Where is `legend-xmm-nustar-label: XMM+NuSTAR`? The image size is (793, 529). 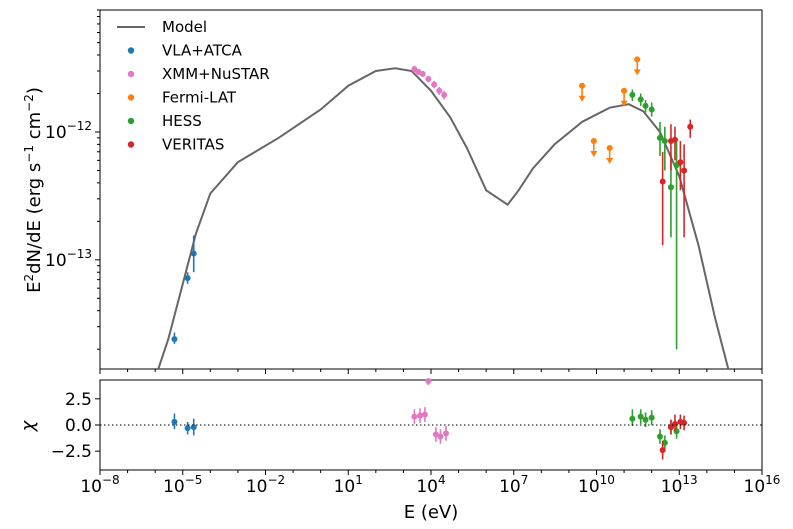
legend-xmm-nustar-label: XMM+NuSTAR is located at coordinates (216, 74).